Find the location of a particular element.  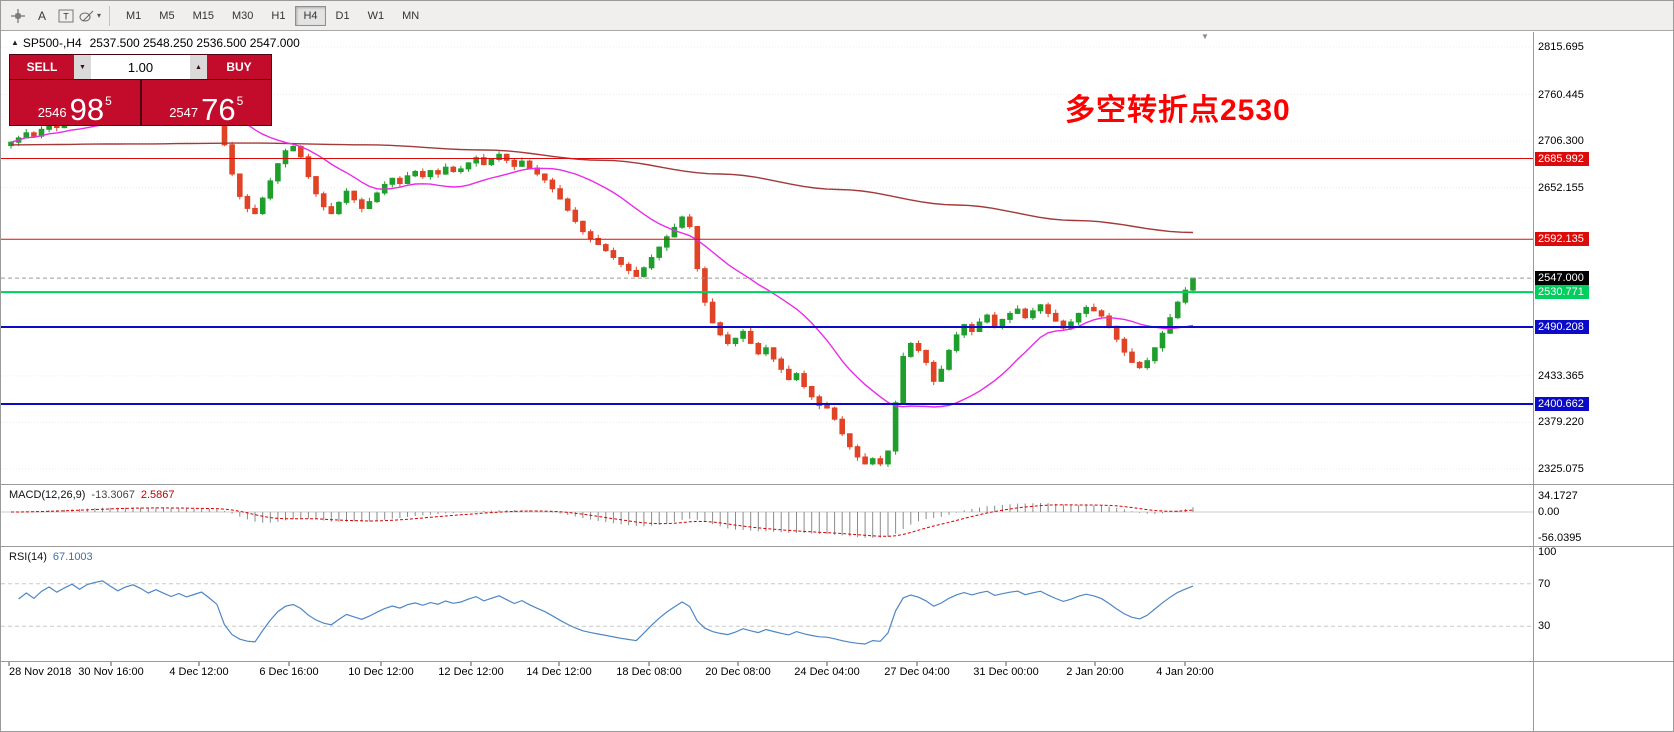

shapes-icon: ▾ is located at coordinates (90, 16).